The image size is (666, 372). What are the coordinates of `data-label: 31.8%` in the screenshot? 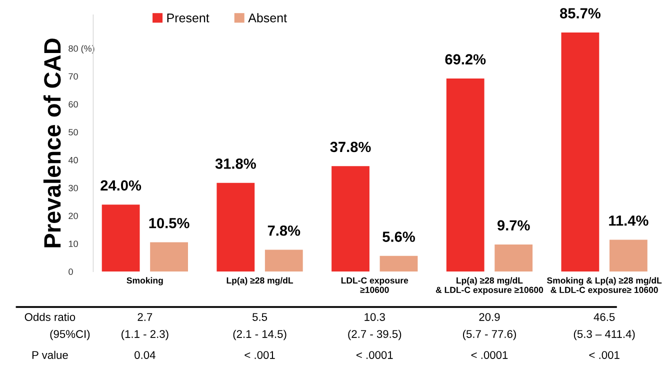 It's located at (235, 163).